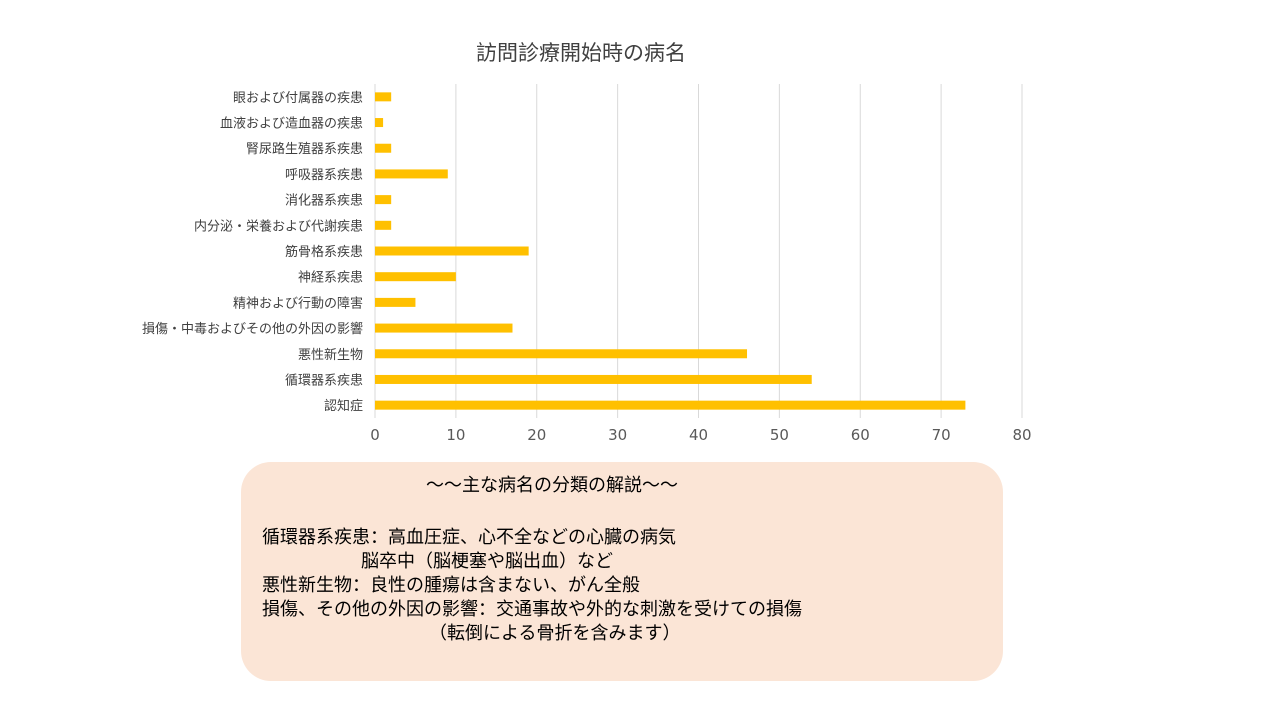  I want to click on category-label: 血液および造血器の疾患, so click(291, 124).